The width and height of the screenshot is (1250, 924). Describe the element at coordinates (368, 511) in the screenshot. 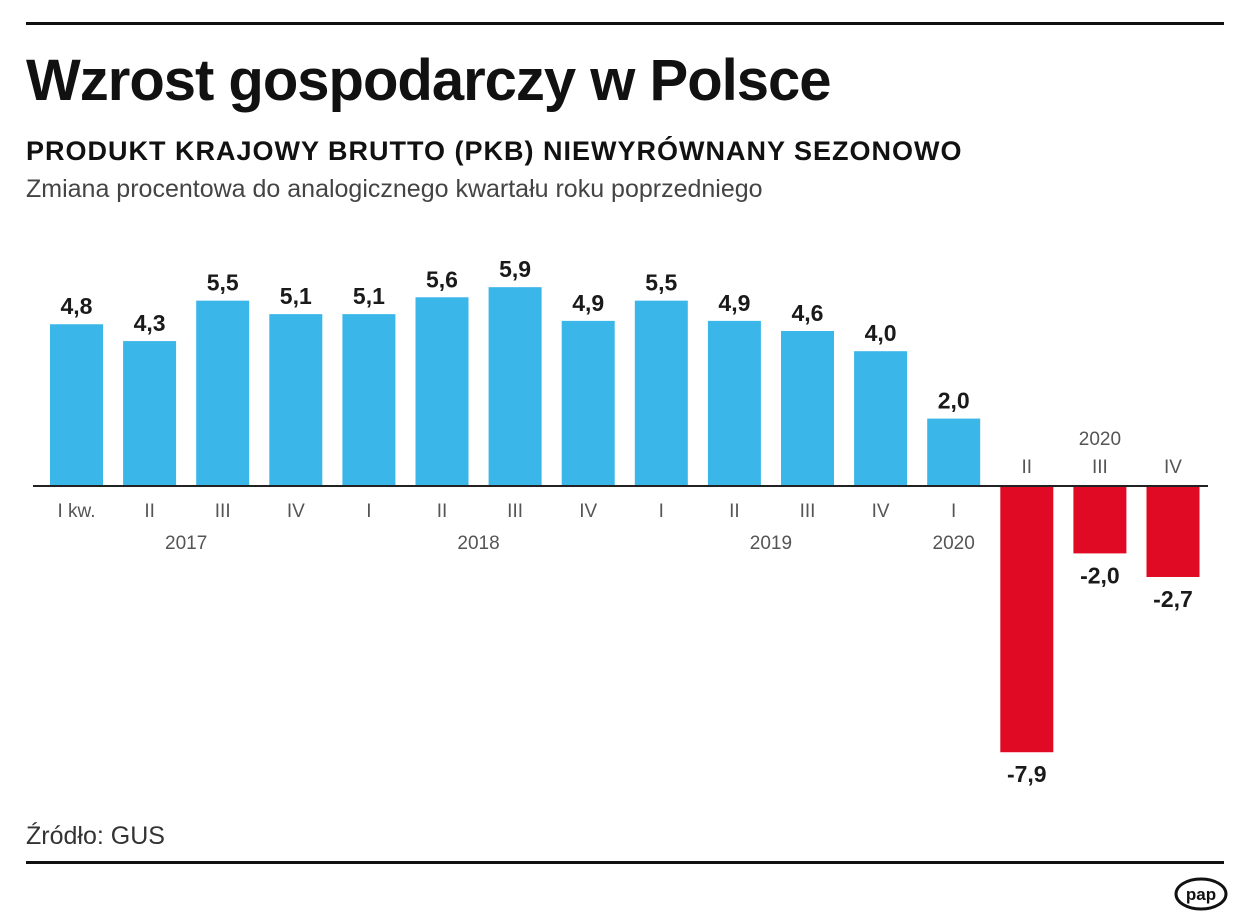

I see `quarter-label-4: I` at that location.